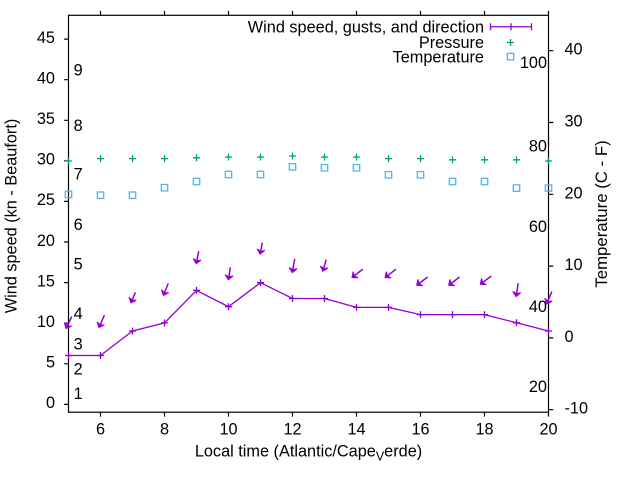 This screenshot has height=480, width=640. What do you see at coordinates (78, 345) in the screenshot?
I see `svg-text: 3` at bounding box center [78, 345].